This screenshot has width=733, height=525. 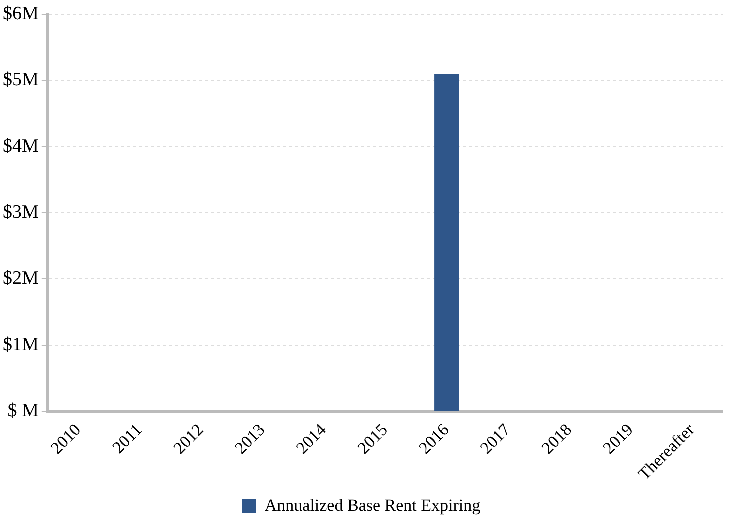 I want to click on y-tick-label: $6M, so click(x=20, y=13).